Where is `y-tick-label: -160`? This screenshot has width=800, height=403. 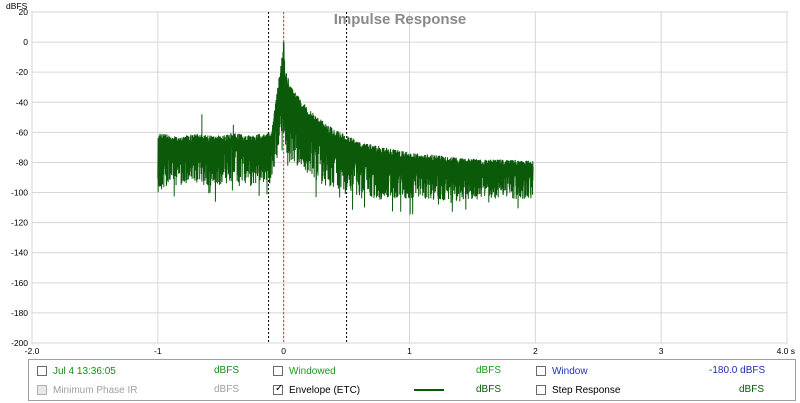
y-tick-label: -160 is located at coordinates (19, 283).